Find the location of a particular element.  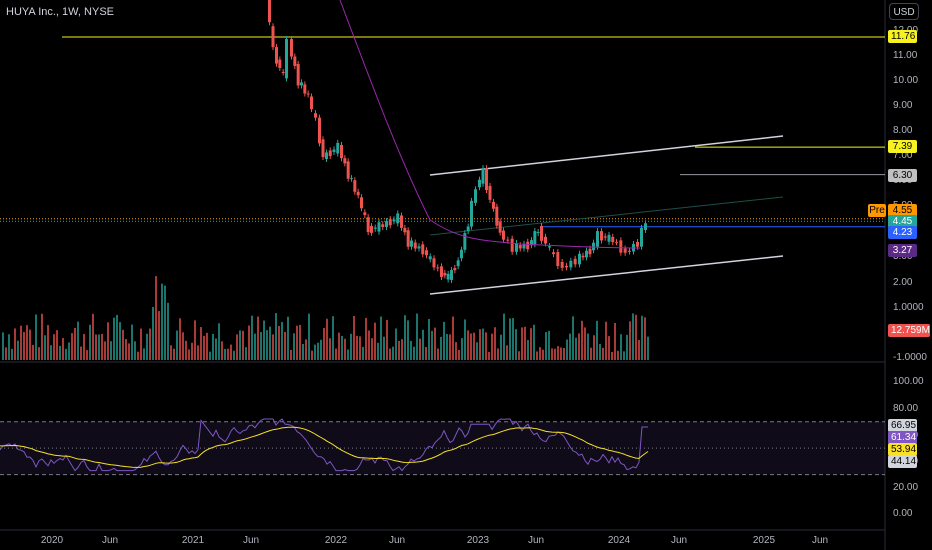

rsi-ma-tag: 53.94 is located at coordinates (902, 449).